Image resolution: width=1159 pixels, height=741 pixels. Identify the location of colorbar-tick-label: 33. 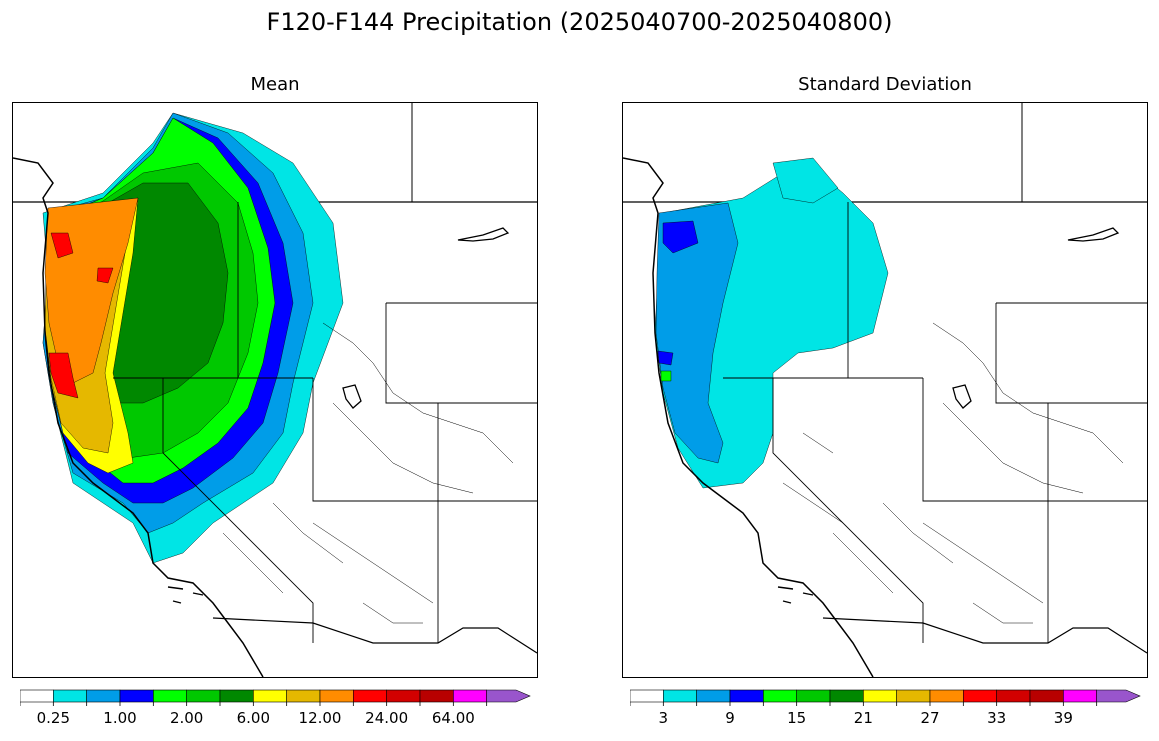
(997, 718).